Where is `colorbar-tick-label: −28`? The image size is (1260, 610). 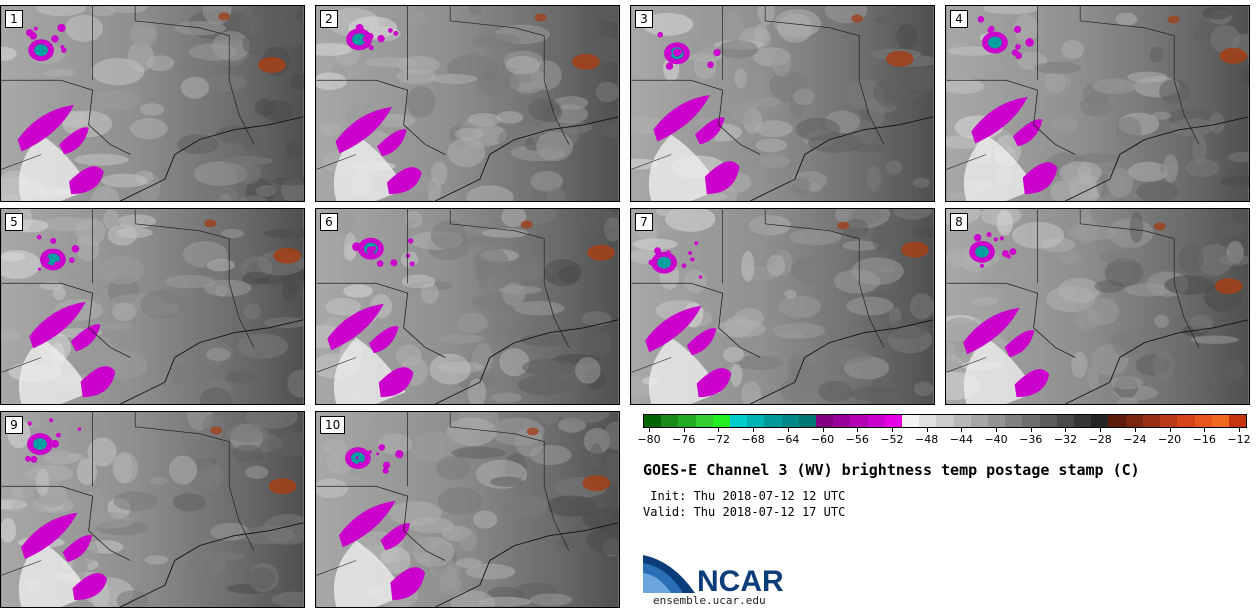
colorbar-tick-label: −28 is located at coordinates (1100, 439).